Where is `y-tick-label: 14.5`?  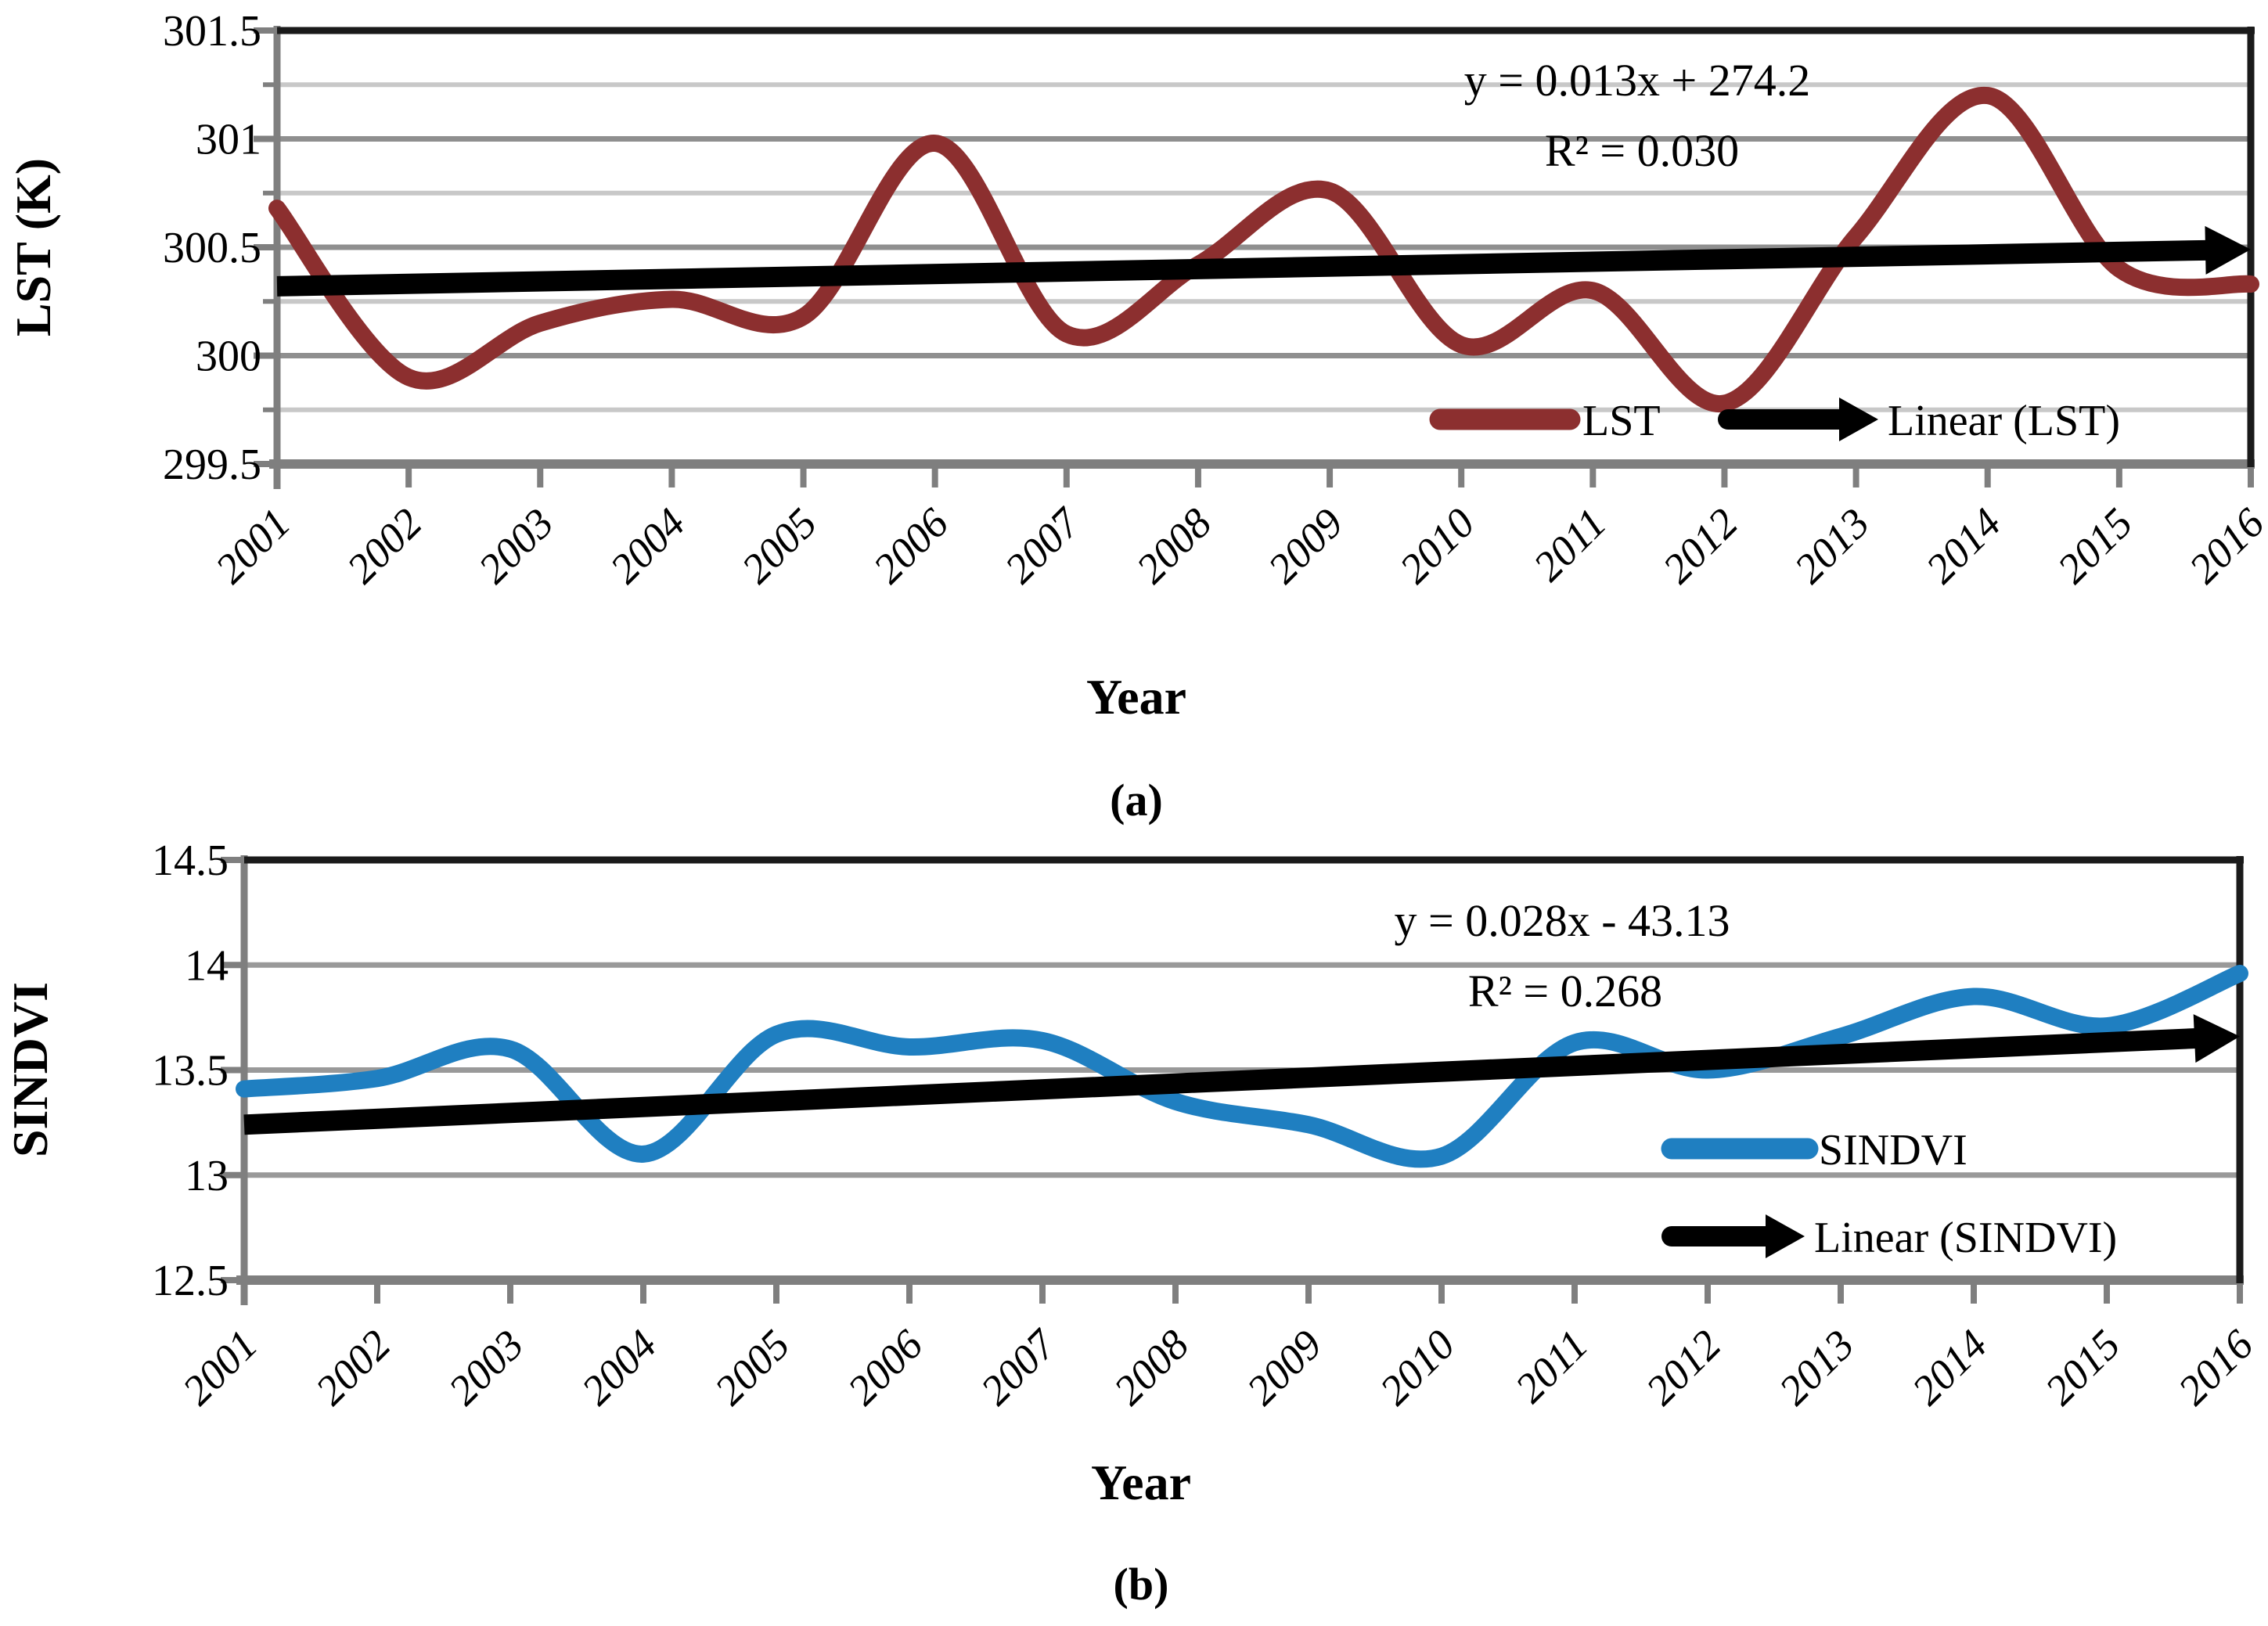
y-tick-label: 14.5 is located at coordinates (190, 860).